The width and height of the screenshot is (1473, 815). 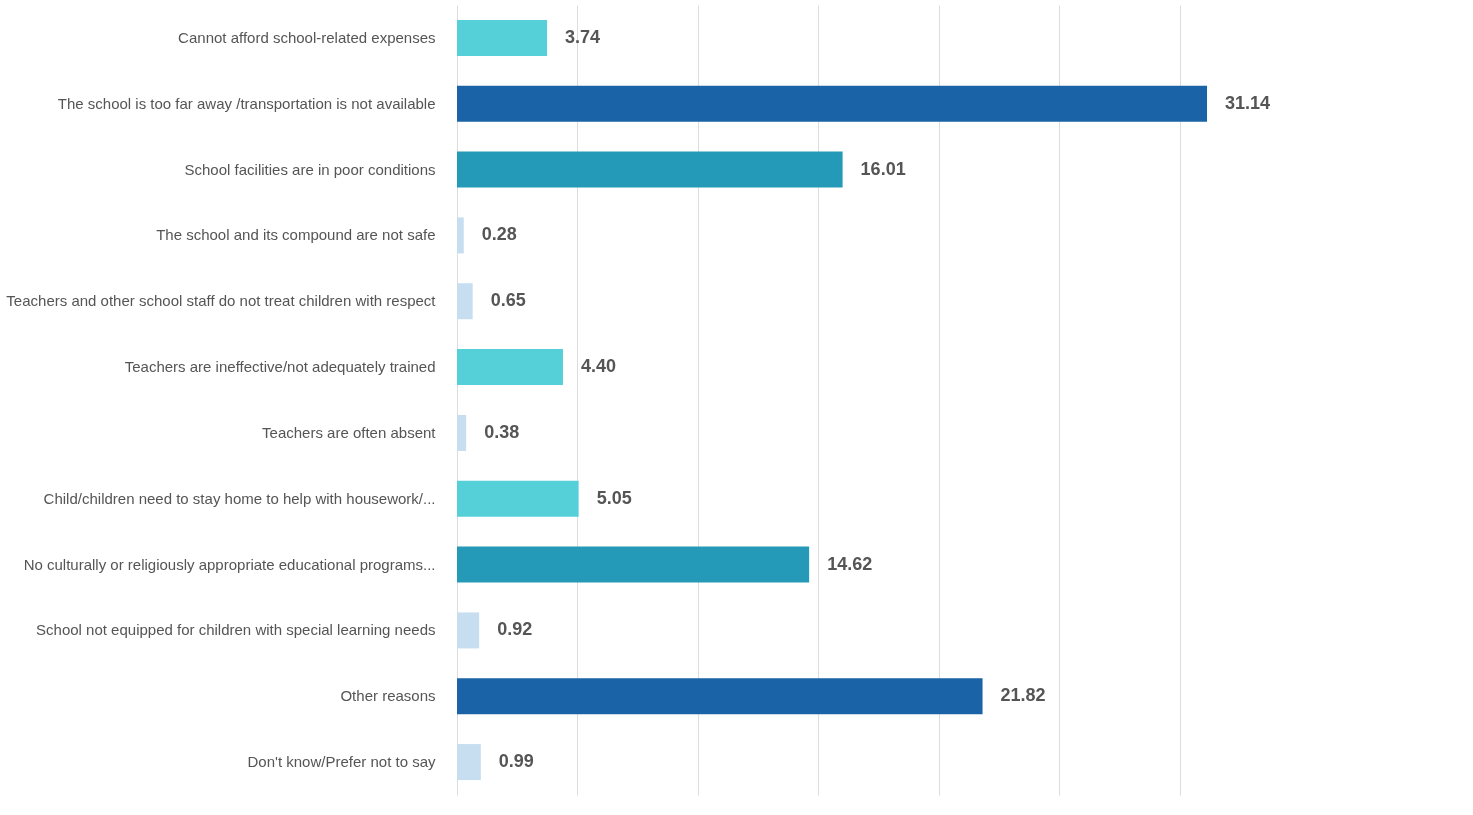 I want to click on y-tick-label: Other reasons, so click(x=388, y=696).